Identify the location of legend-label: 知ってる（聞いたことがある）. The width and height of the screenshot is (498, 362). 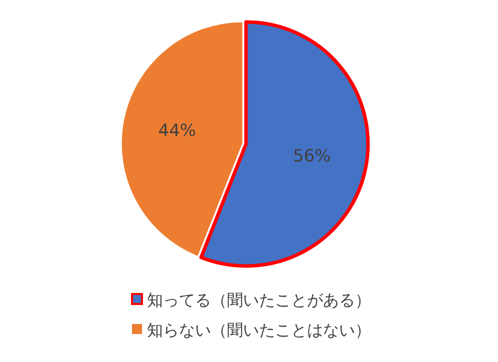
(259, 300).